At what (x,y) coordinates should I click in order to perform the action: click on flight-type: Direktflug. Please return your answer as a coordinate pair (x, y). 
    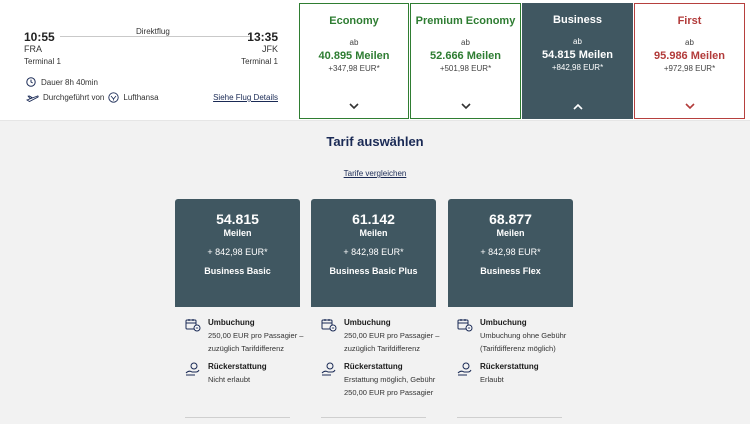
    Looking at the image, I should click on (153, 31).